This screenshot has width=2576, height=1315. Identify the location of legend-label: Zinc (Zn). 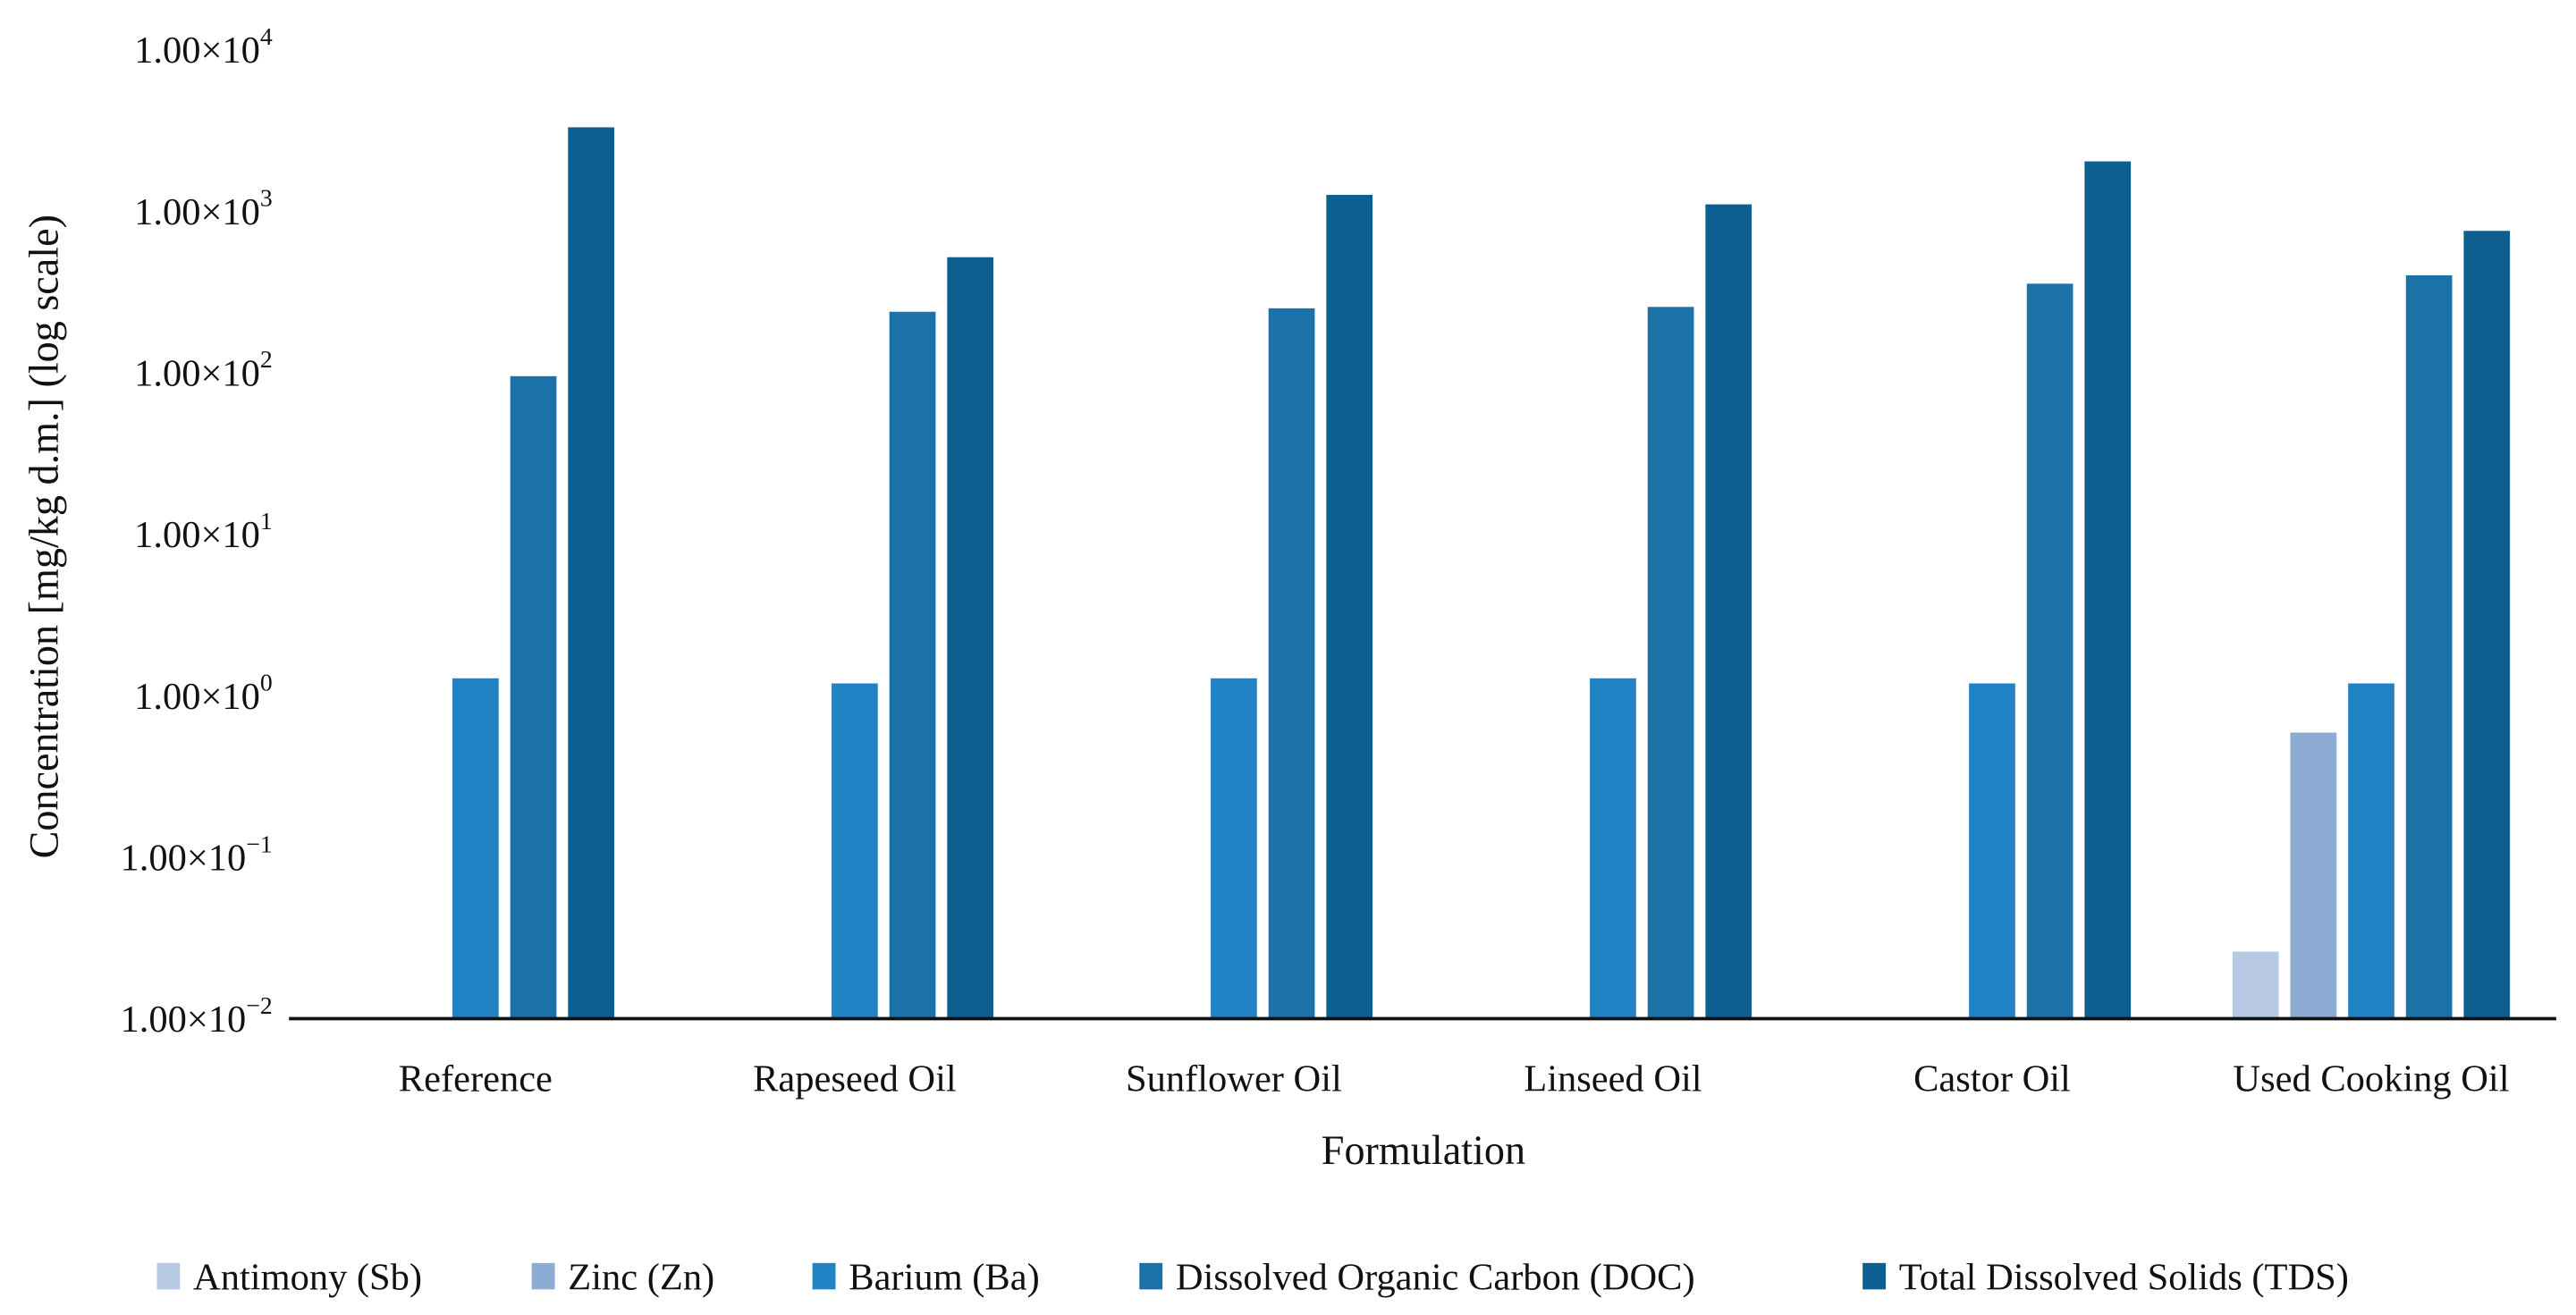
(641, 1277).